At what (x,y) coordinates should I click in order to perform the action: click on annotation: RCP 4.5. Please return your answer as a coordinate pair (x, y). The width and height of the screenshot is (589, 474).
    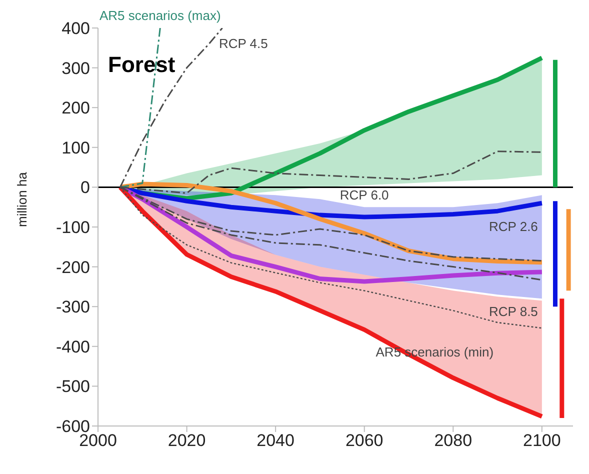
    Looking at the image, I should click on (243, 43).